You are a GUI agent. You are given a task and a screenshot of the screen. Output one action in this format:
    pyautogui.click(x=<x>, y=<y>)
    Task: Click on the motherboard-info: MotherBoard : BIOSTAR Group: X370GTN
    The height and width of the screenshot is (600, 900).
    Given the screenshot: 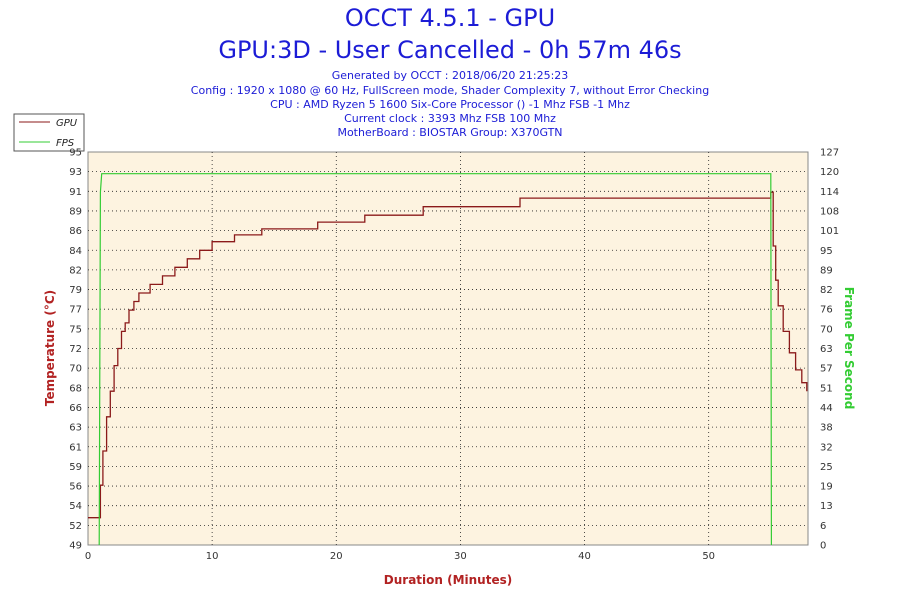 What is the action you would take?
    pyautogui.click(x=450, y=132)
    